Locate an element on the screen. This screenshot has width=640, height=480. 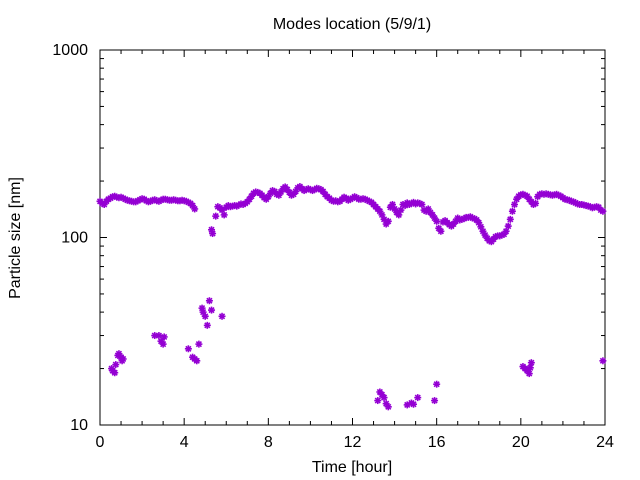
x-tick-label: 0 is located at coordinates (100, 442).